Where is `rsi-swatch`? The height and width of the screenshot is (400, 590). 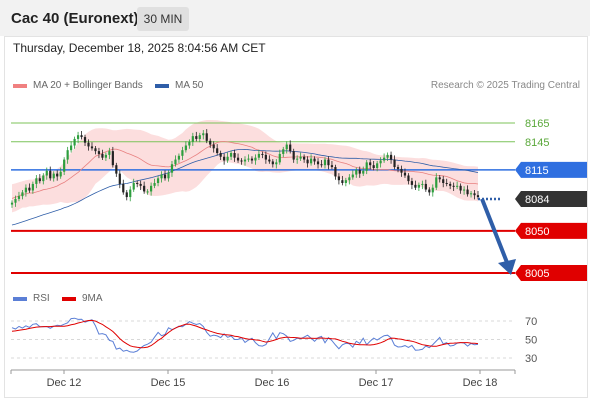
rsi-swatch is located at coordinates (20, 298).